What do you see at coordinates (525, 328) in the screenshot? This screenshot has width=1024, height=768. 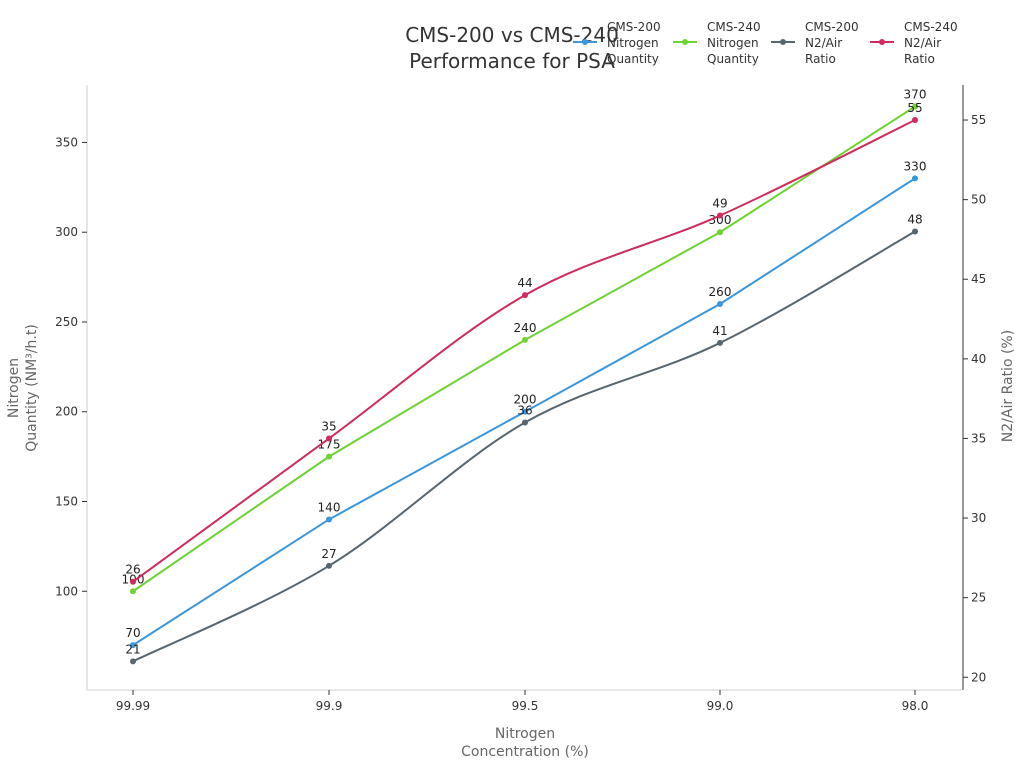 I see `data-label: 240` at bounding box center [525, 328].